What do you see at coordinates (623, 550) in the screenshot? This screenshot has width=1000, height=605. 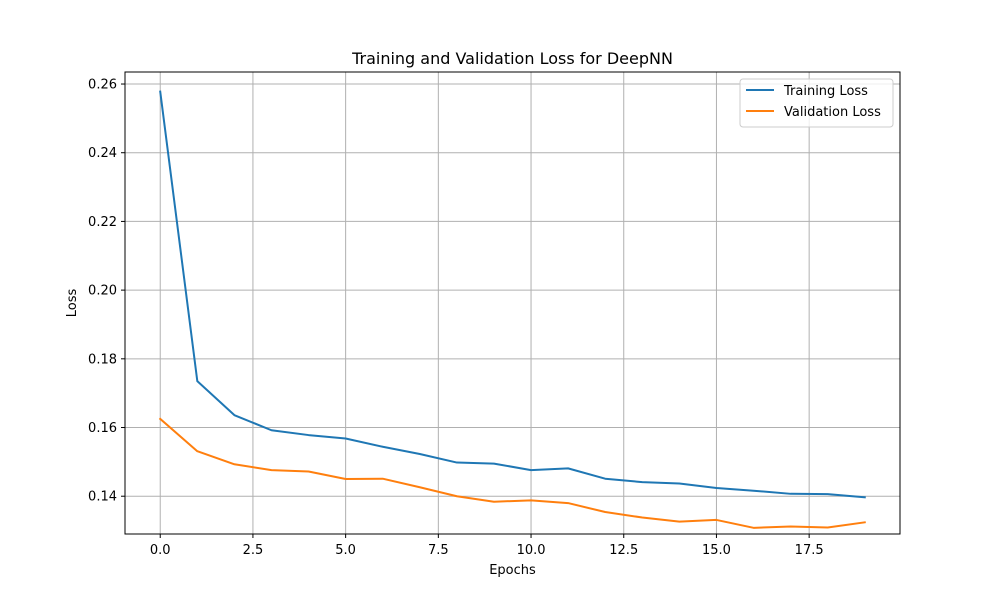 I see `x-tick-label: 12.5` at bounding box center [623, 550].